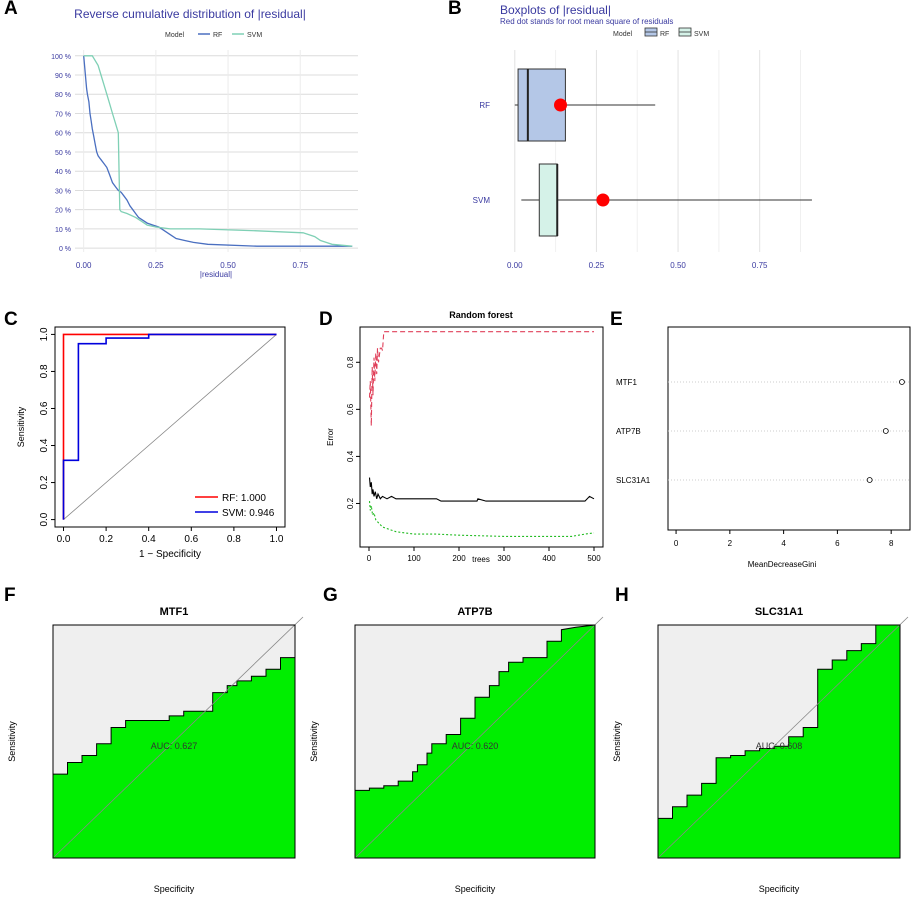 This screenshot has height=905, width=913. I want to click on x-tick-label: 200, so click(459, 558).